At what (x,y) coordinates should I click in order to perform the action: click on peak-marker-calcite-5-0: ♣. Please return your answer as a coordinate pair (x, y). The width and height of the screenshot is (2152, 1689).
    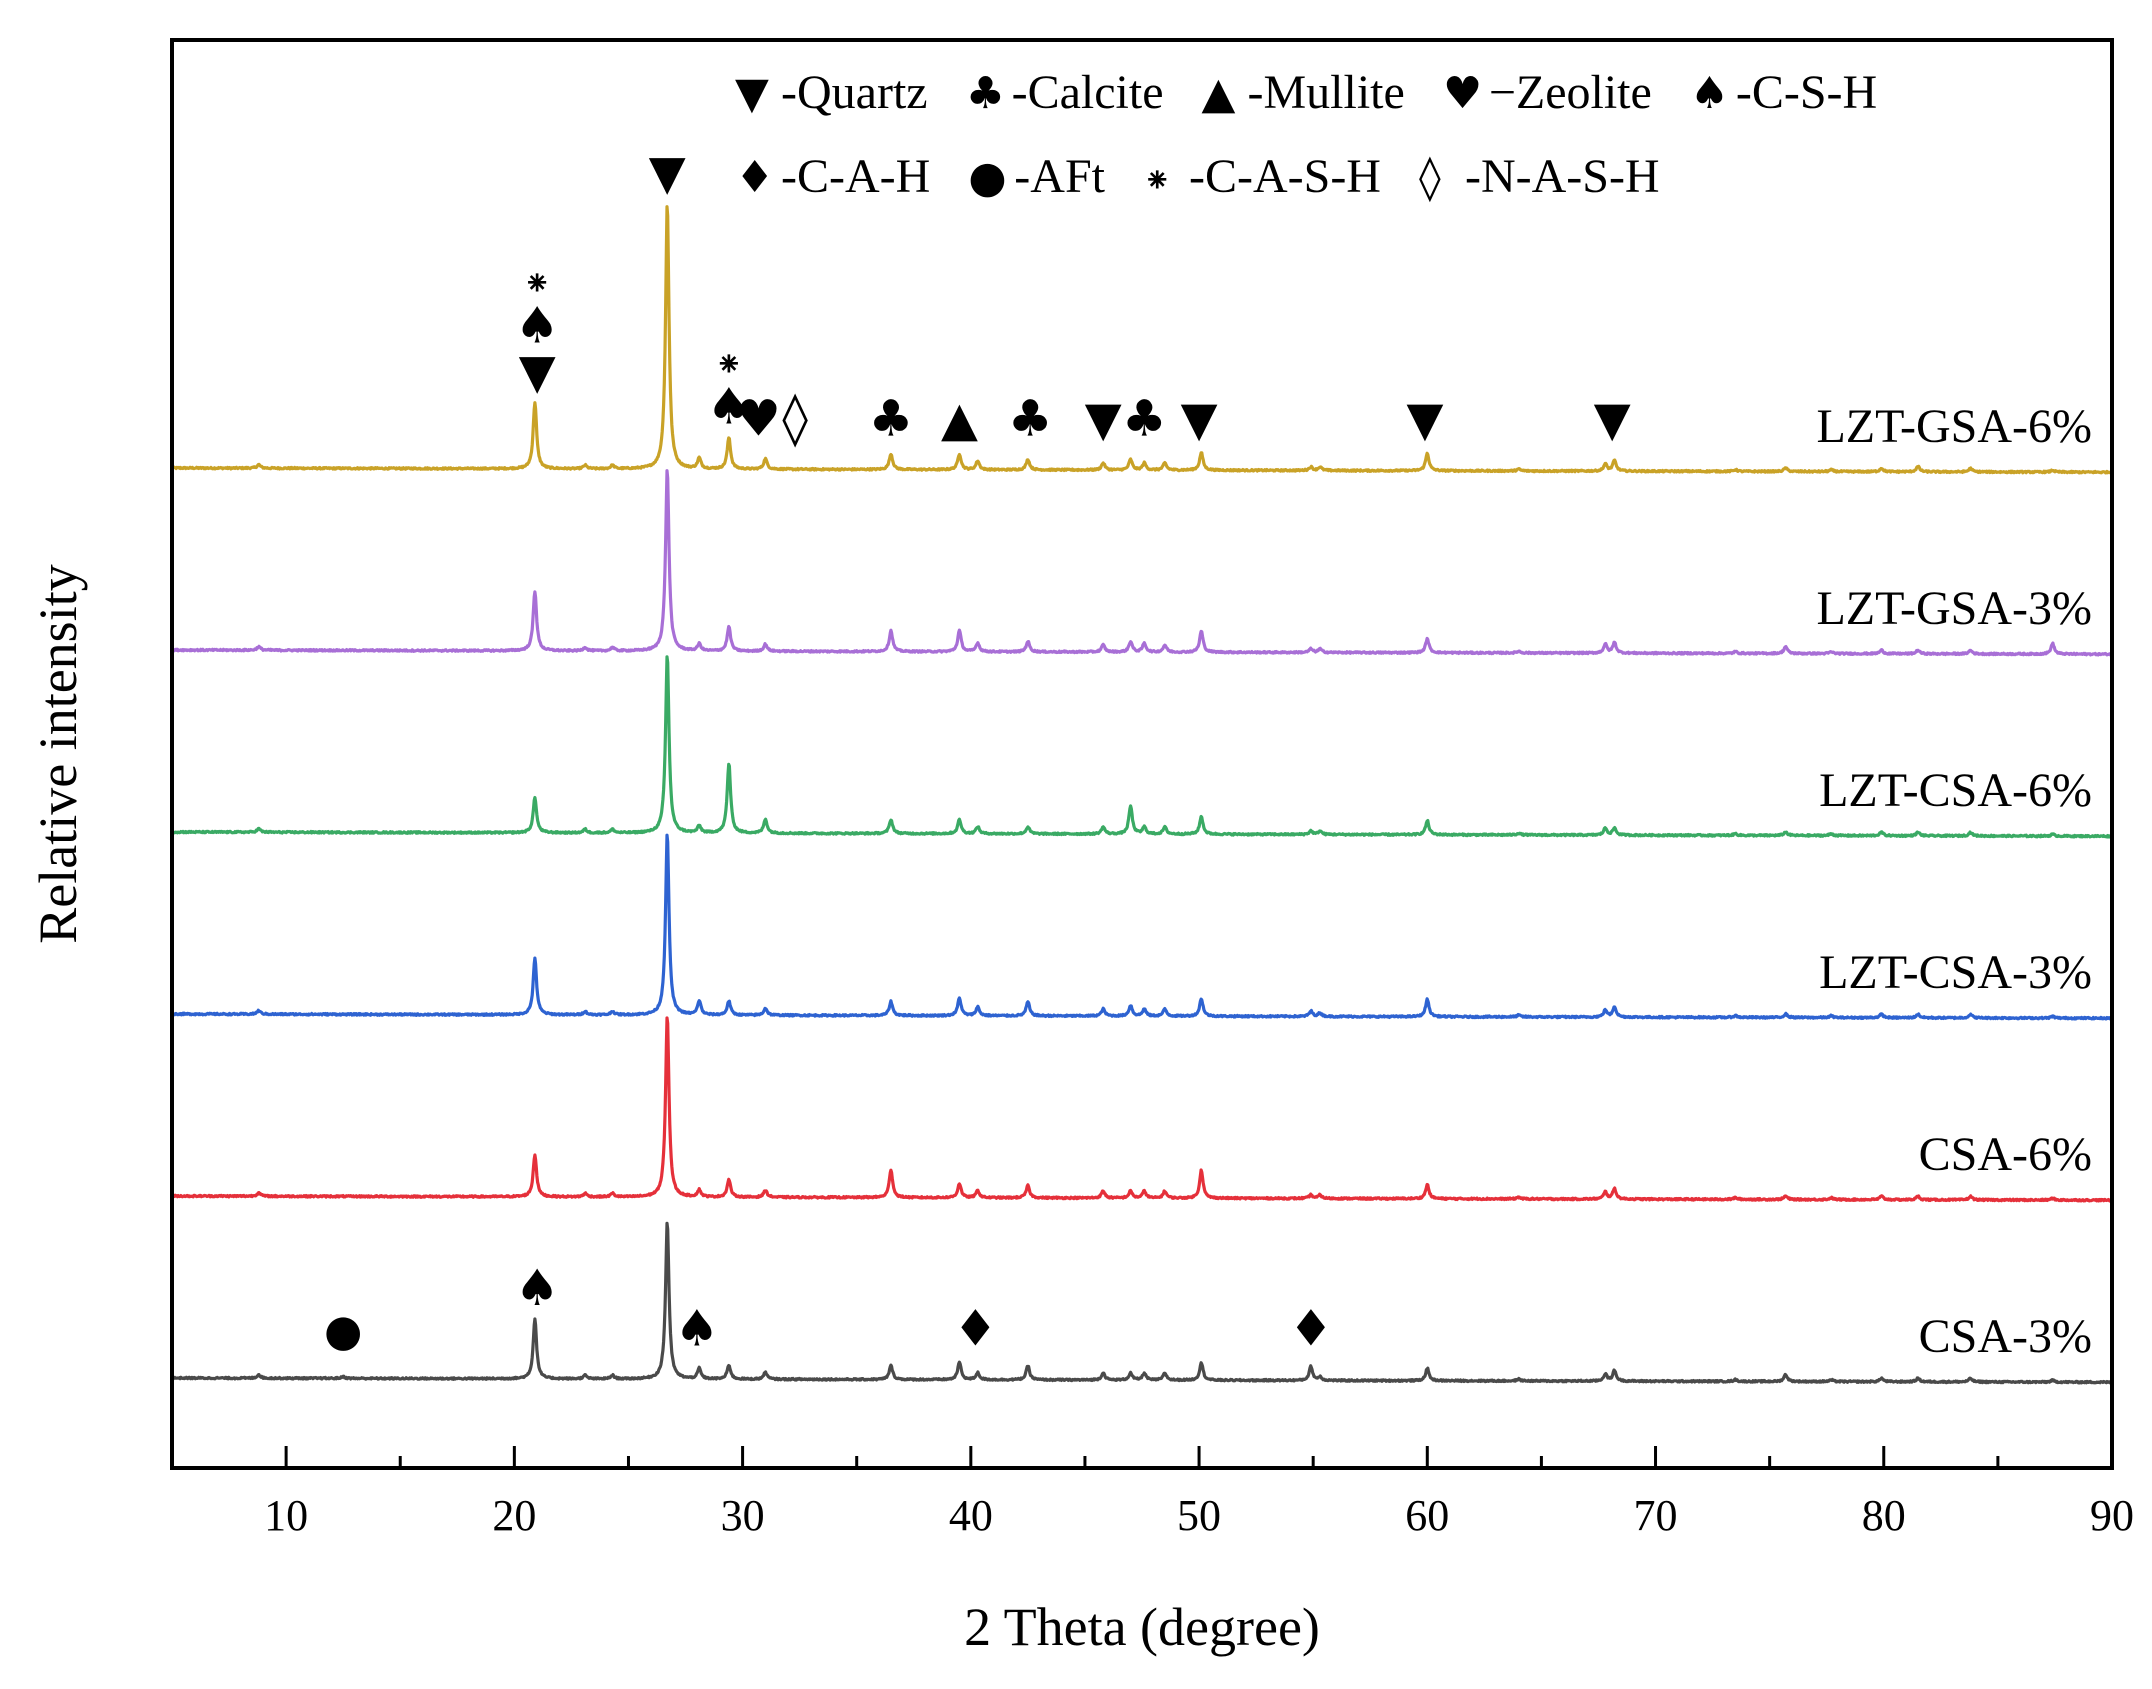
    Looking at the image, I should click on (891, 418).